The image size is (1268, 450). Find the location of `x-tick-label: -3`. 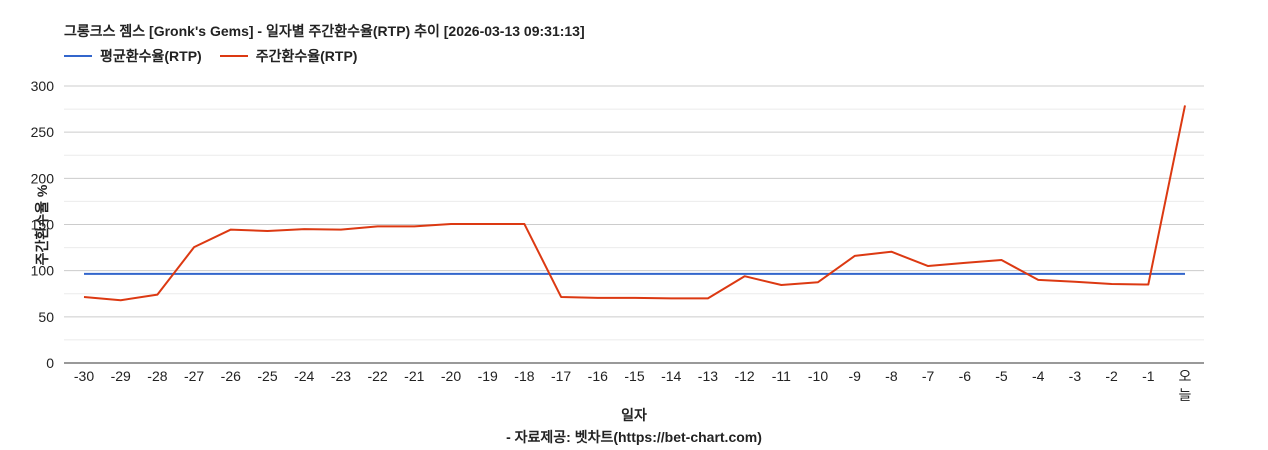

x-tick-label: -3 is located at coordinates (1075, 376).